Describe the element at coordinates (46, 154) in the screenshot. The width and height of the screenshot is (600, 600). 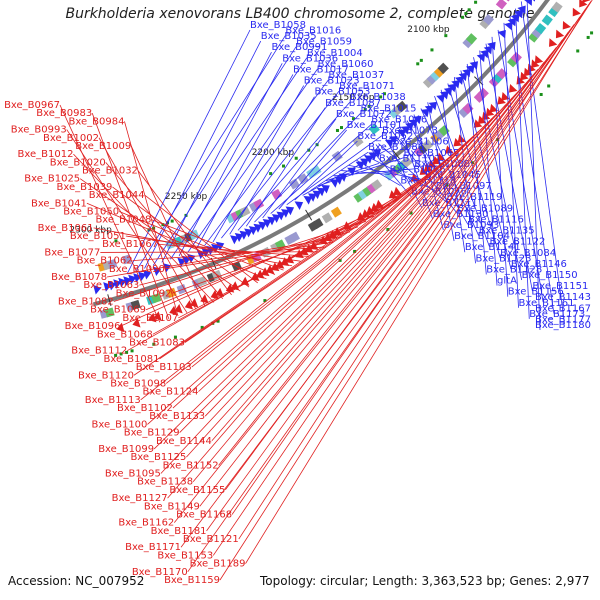
I see `reverse-gene-label: Bxe_B1012` at that location.